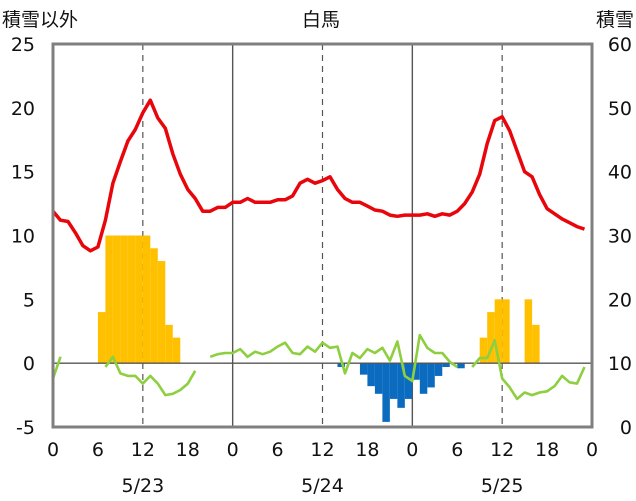 The height and width of the screenshot is (501, 636). Describe the element at coordinates (620, 237) in the screenshot. I see `right-tick-label: 30` at that location.